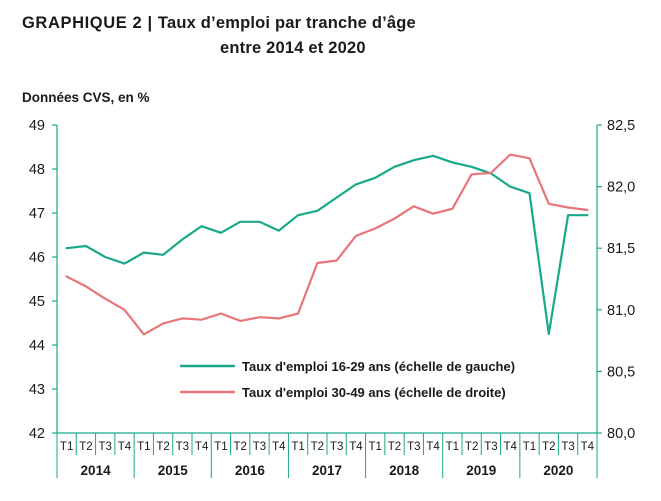  Describe the element at coordinates (558, 470) in the screenshot. I see `year-label: 2020` at that location.